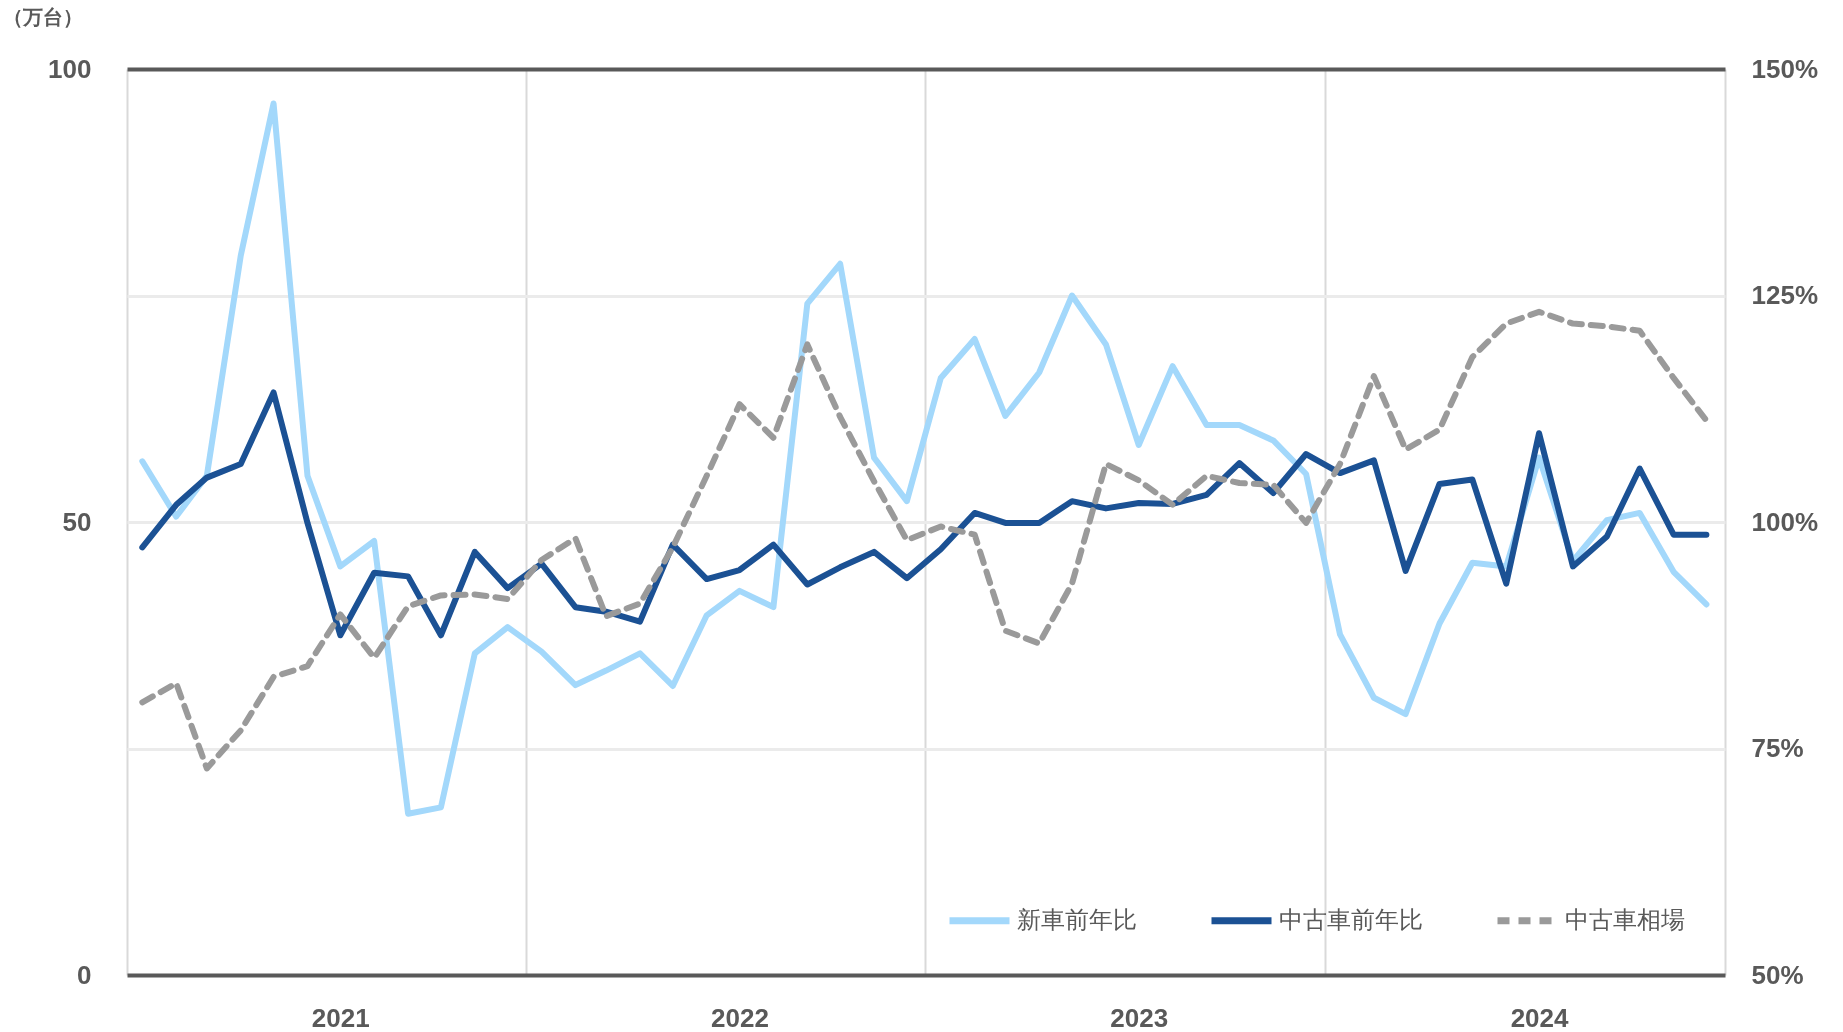 The image size is (1843, 1032). Describe the element at coordinates (77, 521) in the screenshot. I see `y-tick-label: 50` at that location.